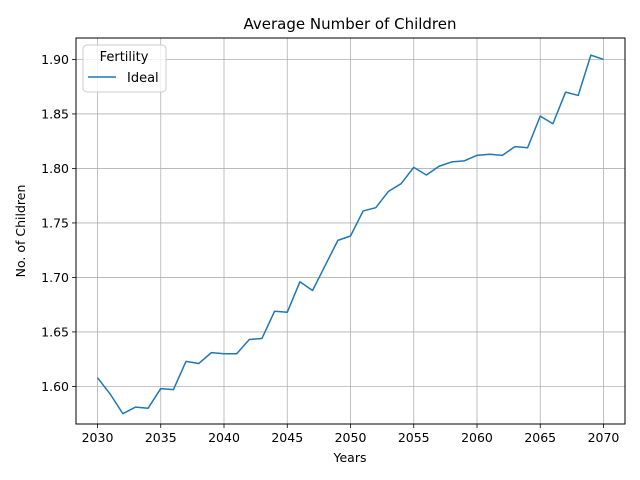  Describe the element at coordinates (224, 437) in the screenshot. I see `x-tick-label: 2040` at that location.